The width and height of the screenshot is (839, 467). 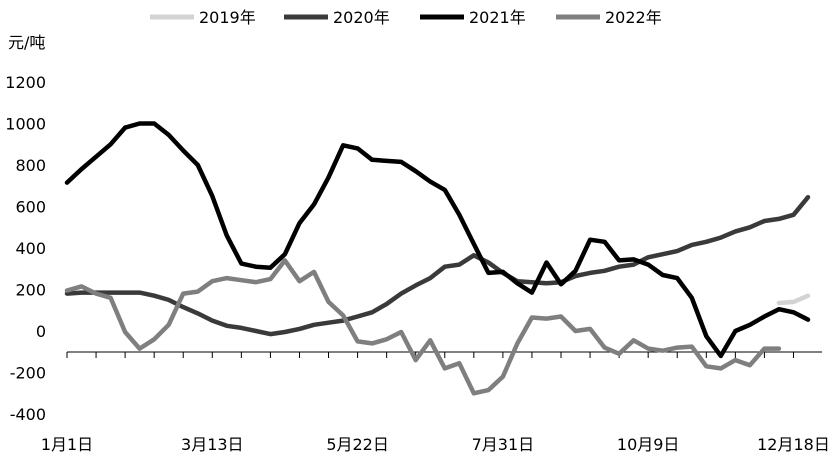 What do you see at coordinates (25, 82) in the screenshot?
I see `y-tick-label: 1200` at bounding box center [25, 82].